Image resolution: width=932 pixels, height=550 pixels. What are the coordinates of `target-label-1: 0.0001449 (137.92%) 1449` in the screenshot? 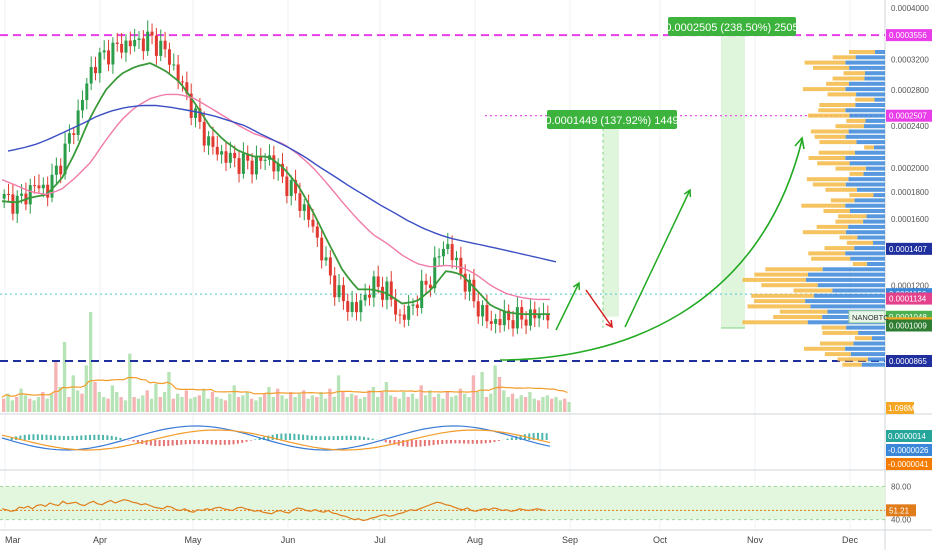 It's located at (612, 119).